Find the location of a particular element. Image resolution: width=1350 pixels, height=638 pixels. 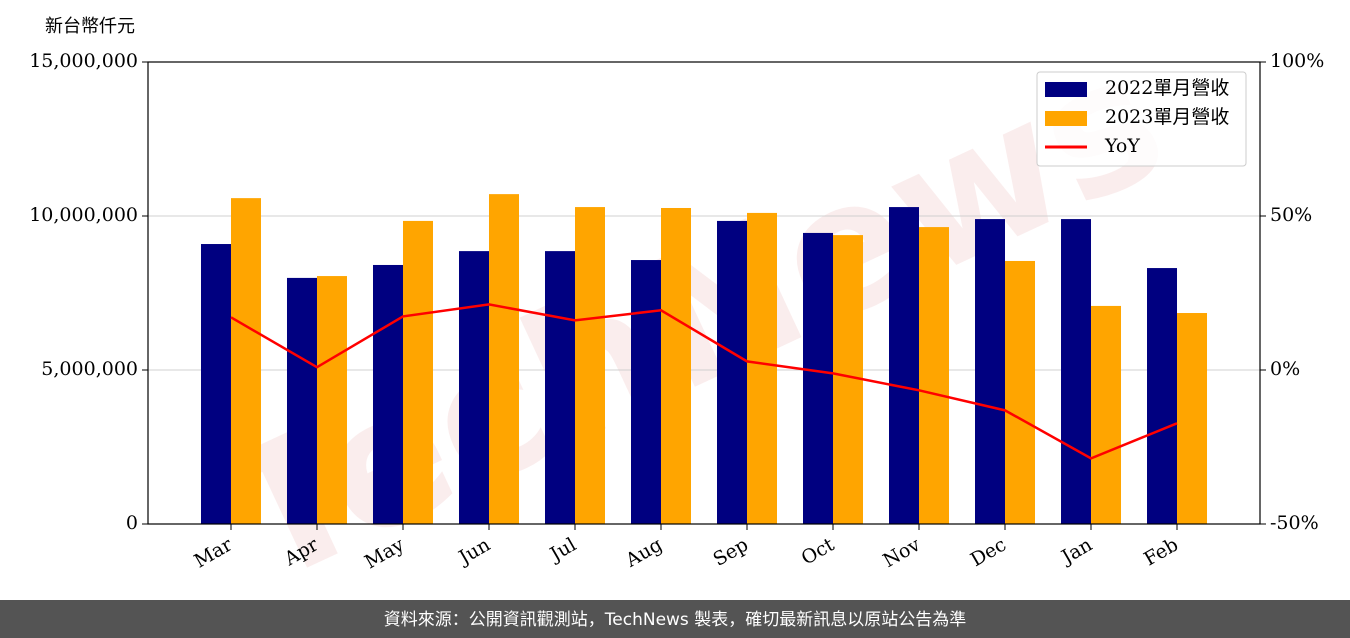

x-tick-label: Nov is located at coordinates (901, 552).